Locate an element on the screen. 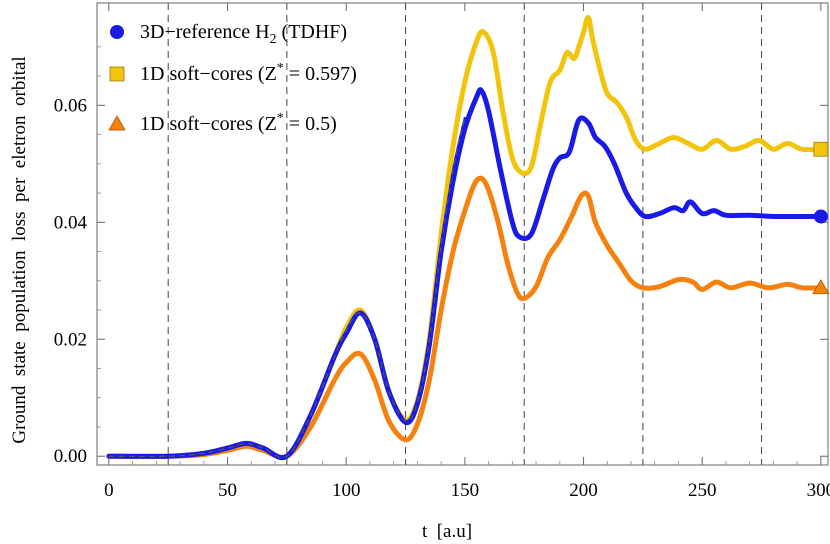  x-tick-label: 0 is located at coordinates (109, 490).